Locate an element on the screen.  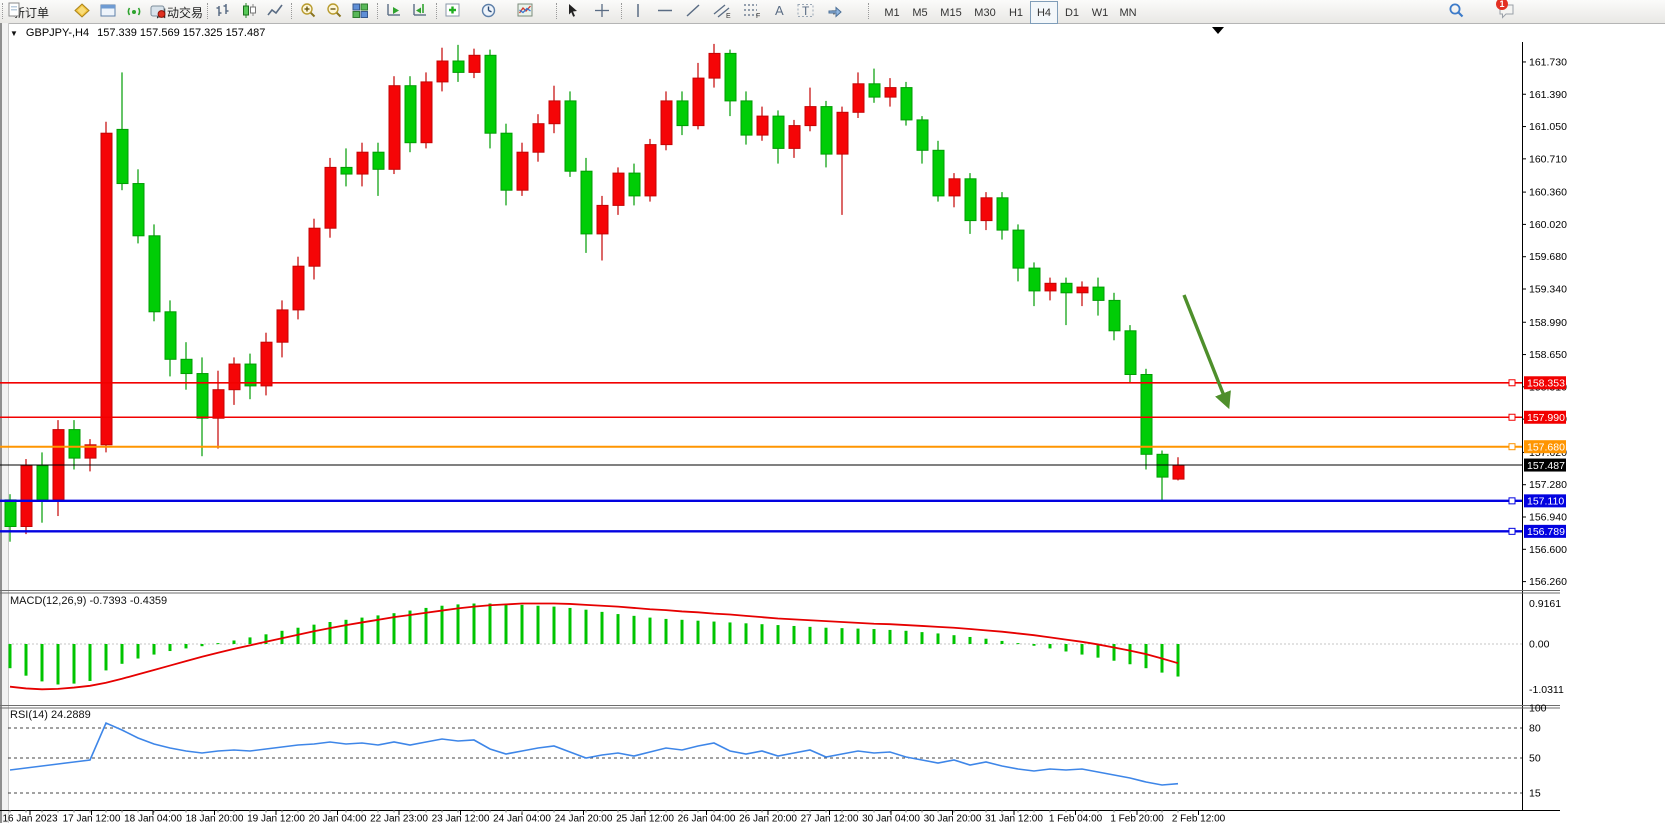
macd-value-main: -0.7393 is located at coordinates (108, 601).